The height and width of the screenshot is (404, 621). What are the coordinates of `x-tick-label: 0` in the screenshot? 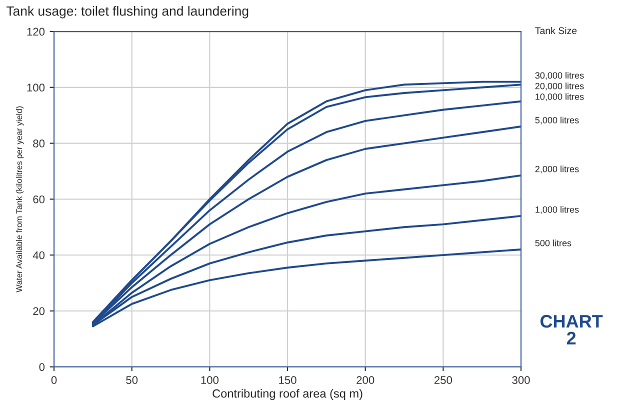 It's located at (54, 380).